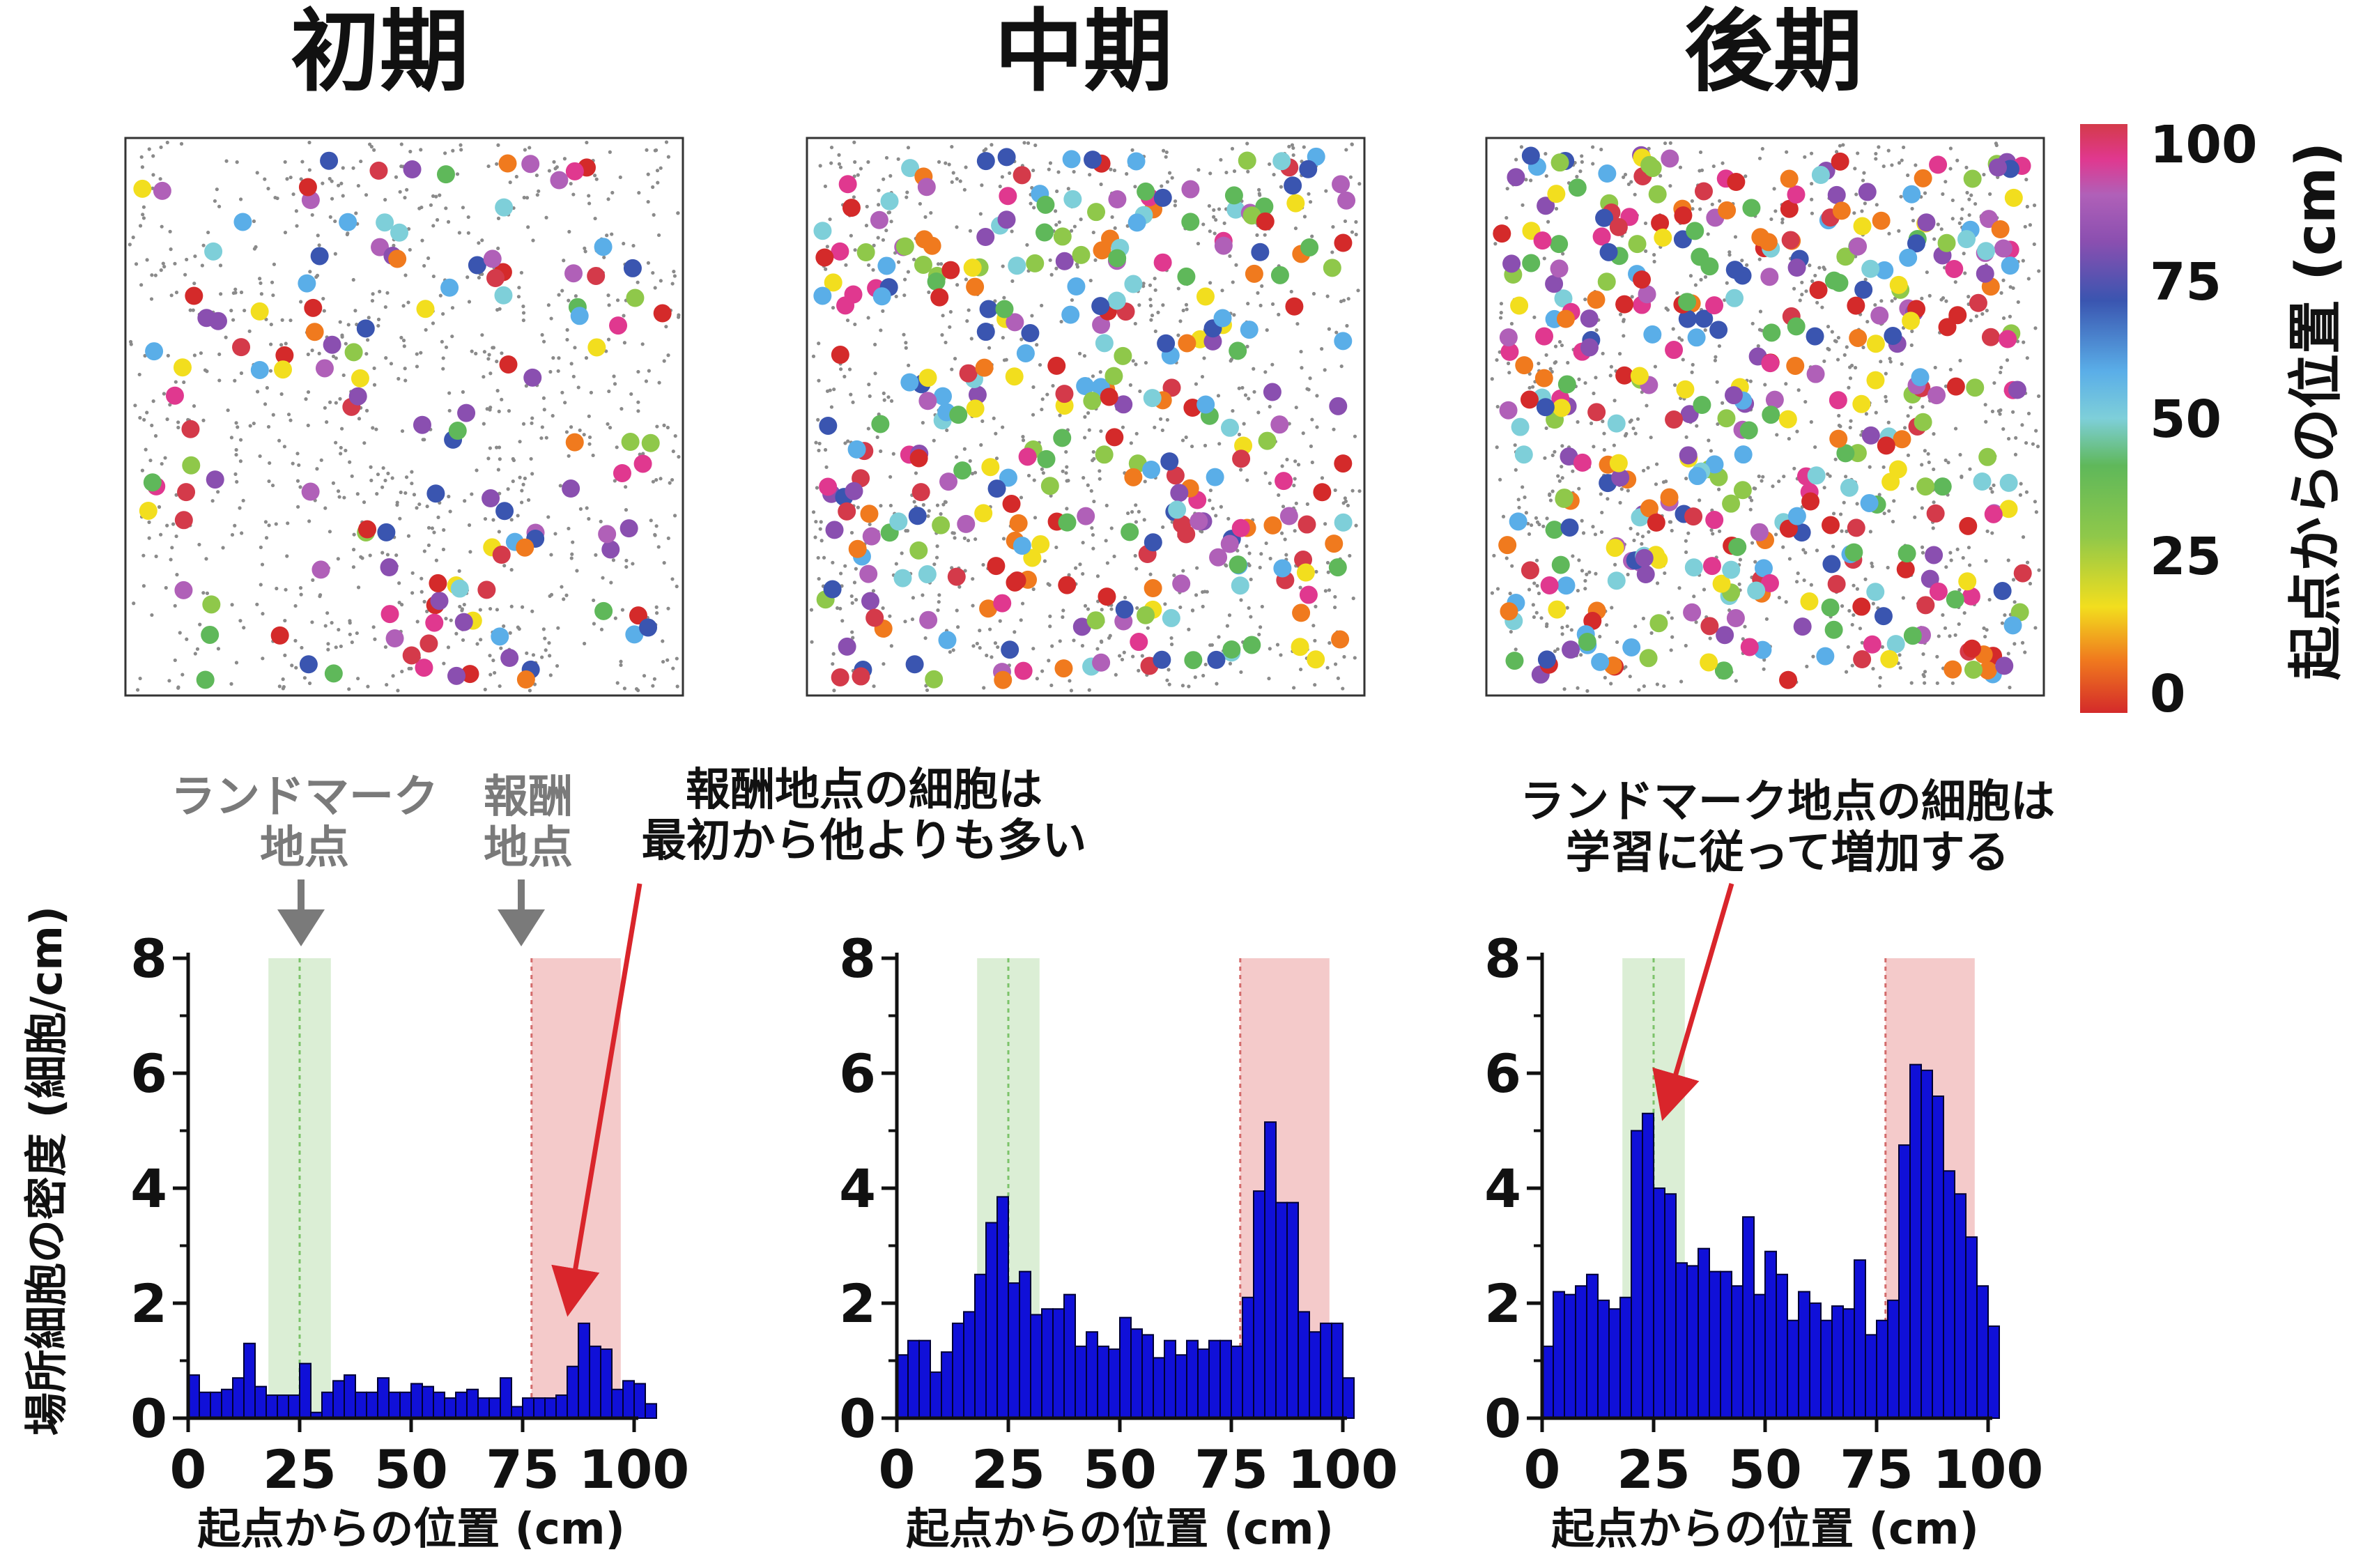 Image resolution: width=2363 pixels, height=1568 pixels. Describe the element at coordinates (1788, 853) in the screenshot. I see `landmark-note-line2: 学習に従って増加する` at that location.